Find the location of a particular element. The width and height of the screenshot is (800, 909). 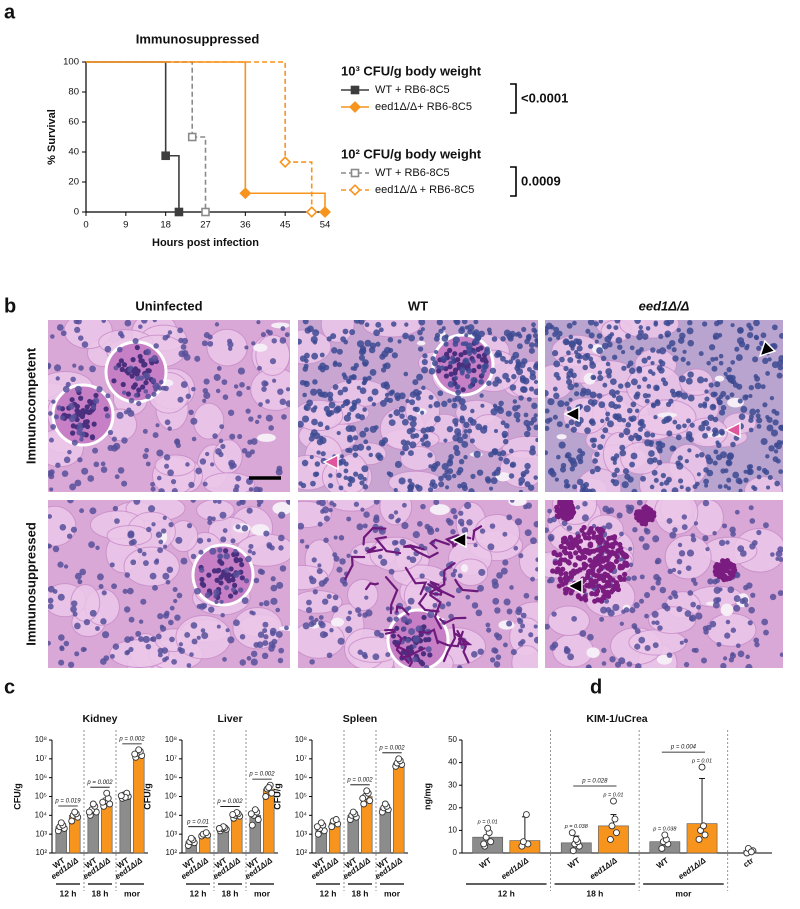

x-tick-label: WT is located at coordinates (662, 863).